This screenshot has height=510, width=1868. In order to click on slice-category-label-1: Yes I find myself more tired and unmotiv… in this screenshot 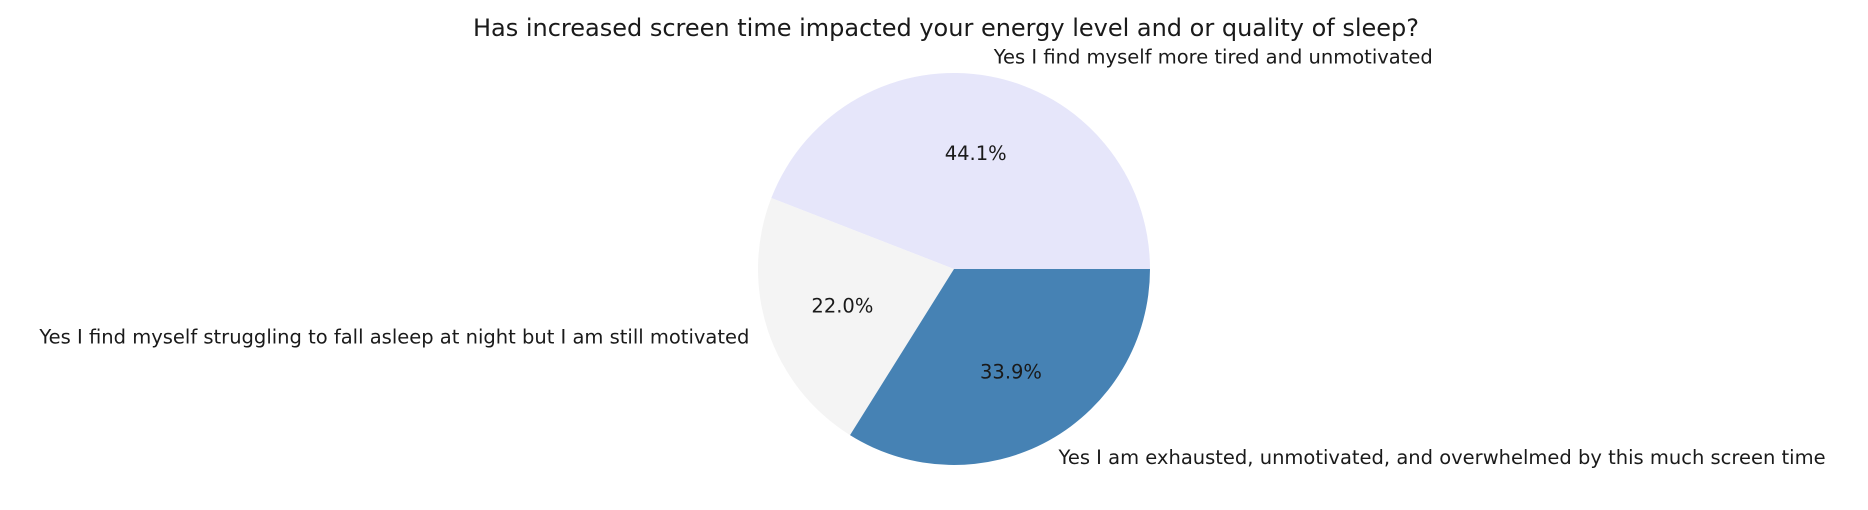, I will do `click(1213, 57)`.